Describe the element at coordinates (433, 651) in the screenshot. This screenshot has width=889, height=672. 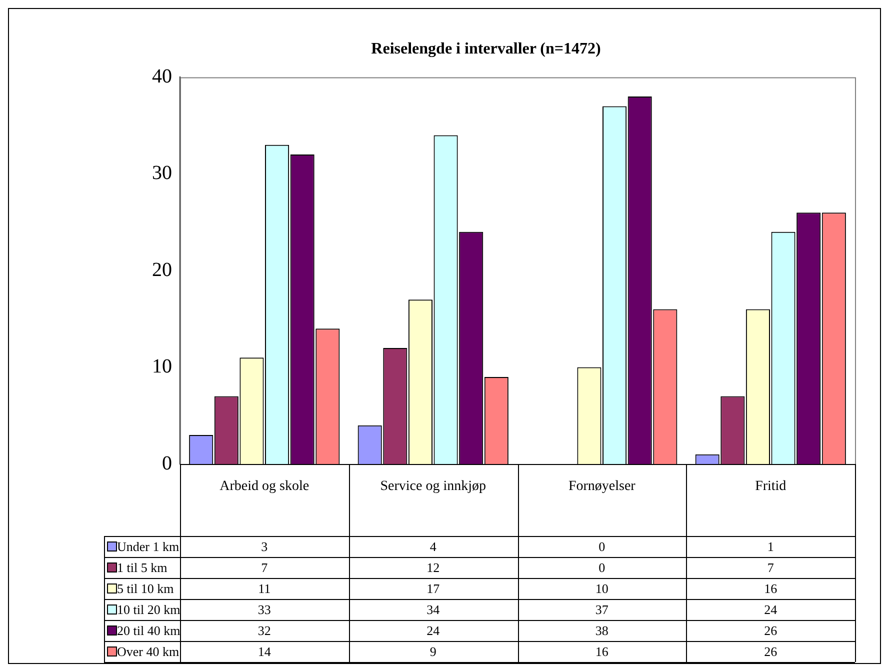
I see `data-label: 9` at that location.